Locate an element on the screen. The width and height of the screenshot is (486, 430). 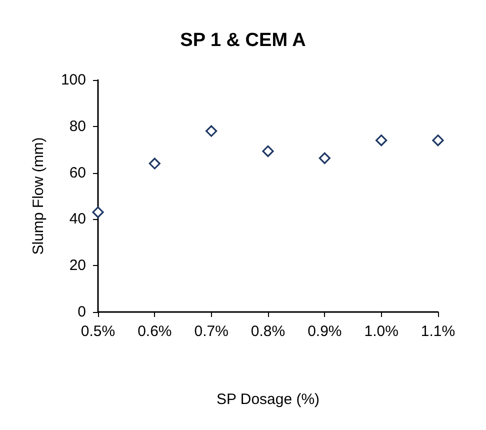
y-tick-label: 80 is located at coordinates (77, 126).